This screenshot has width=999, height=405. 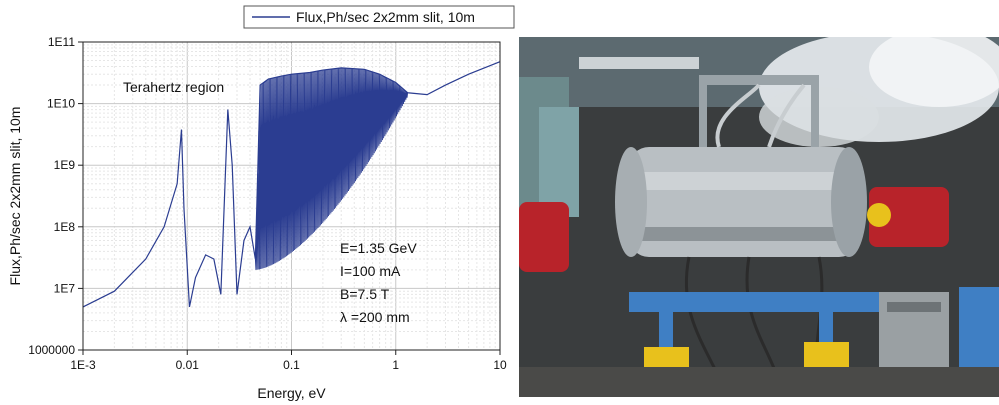 What do you see at coordinates (375, 317) in the screenshot?
I see `annotation-parameter: λ =200 mm` at bounding box center [375, 317].